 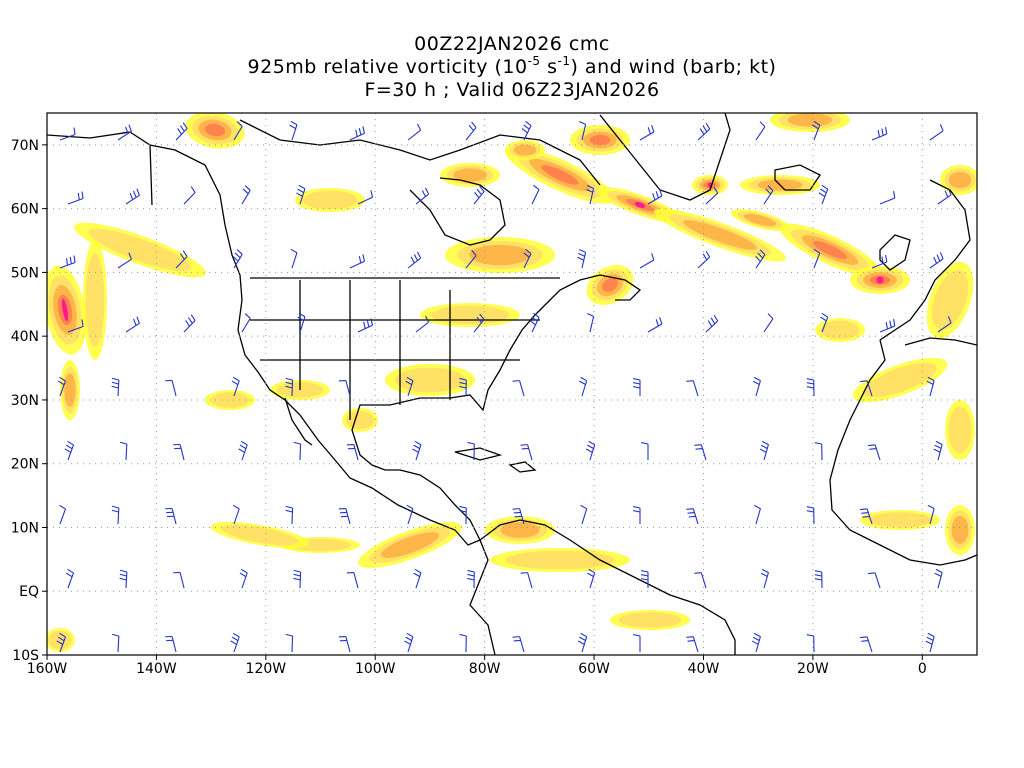 I want to click on lon-label: 160W, so click(x=47, y=669).